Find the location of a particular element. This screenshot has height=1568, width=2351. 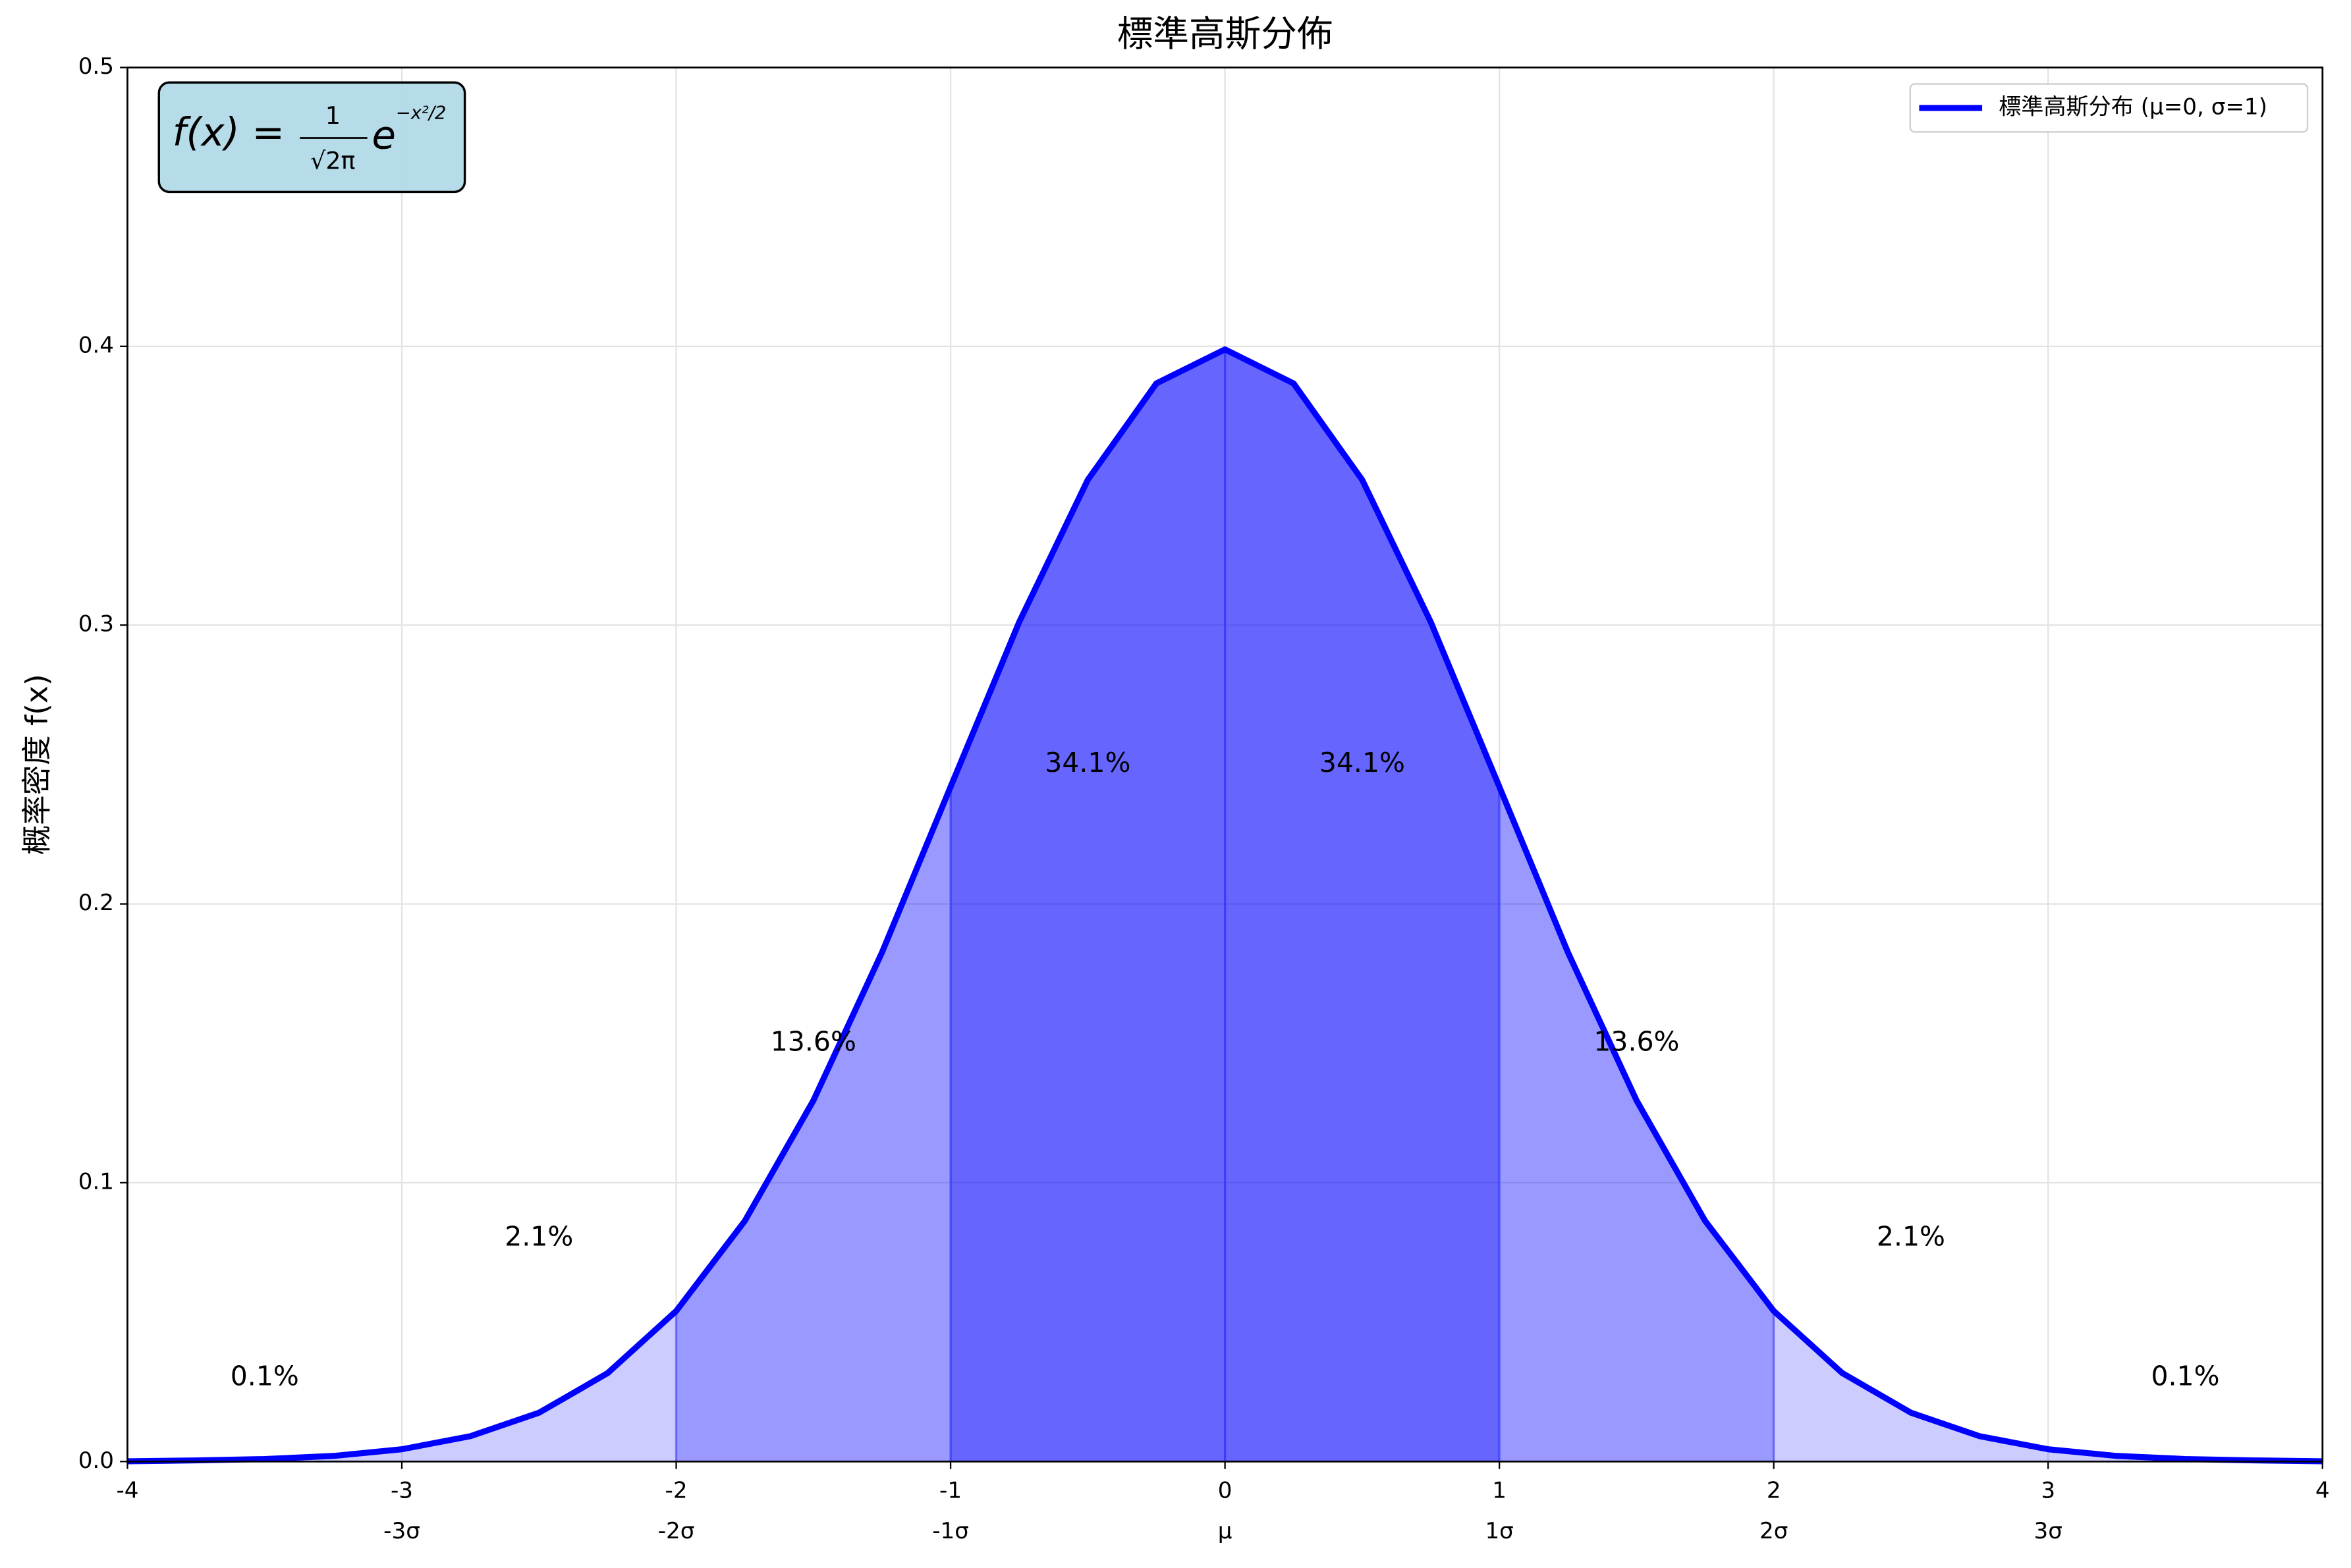

formula-lhs: f(x) = is located at coordinates (229, 132).